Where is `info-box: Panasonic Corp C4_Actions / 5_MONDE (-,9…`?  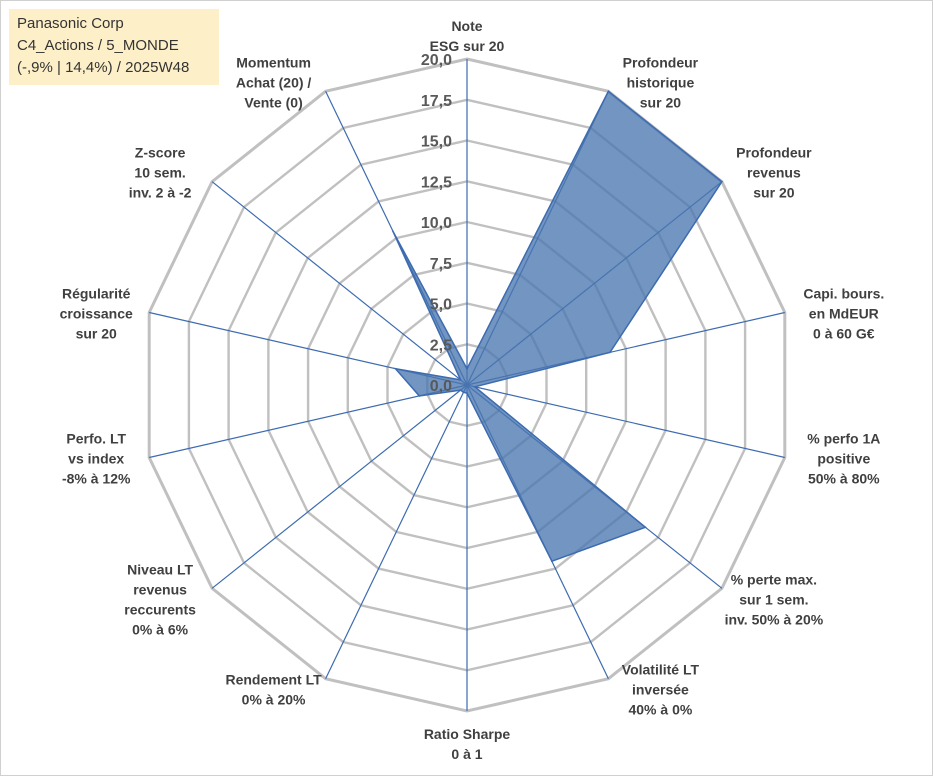
info-box: Panasonic Corp C4_Actions / 5_MONDE (-,9… is located at coordinates (114, 47).